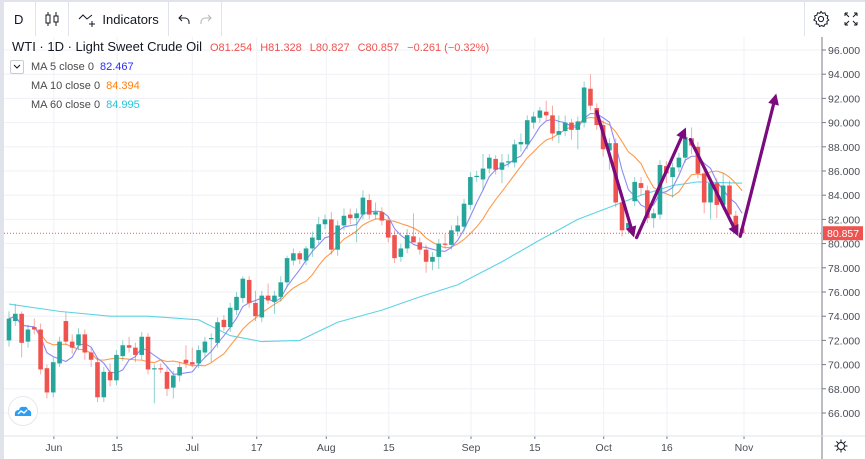 The height and width of the screenshot is (459, 865). Describe the element at coordinates (88, 19) in the screenshot. I see `indicators-icon` at that location.